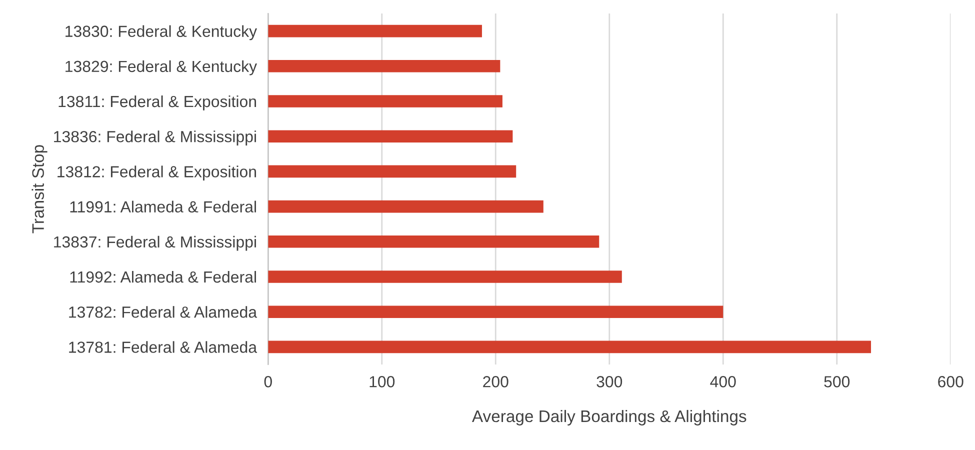 Image resolution: width=975 pixels, height=450 pixels. Describe the element at coordinates (837, 382) in the screenshot. I see `x-tick-label: 500` at that location.